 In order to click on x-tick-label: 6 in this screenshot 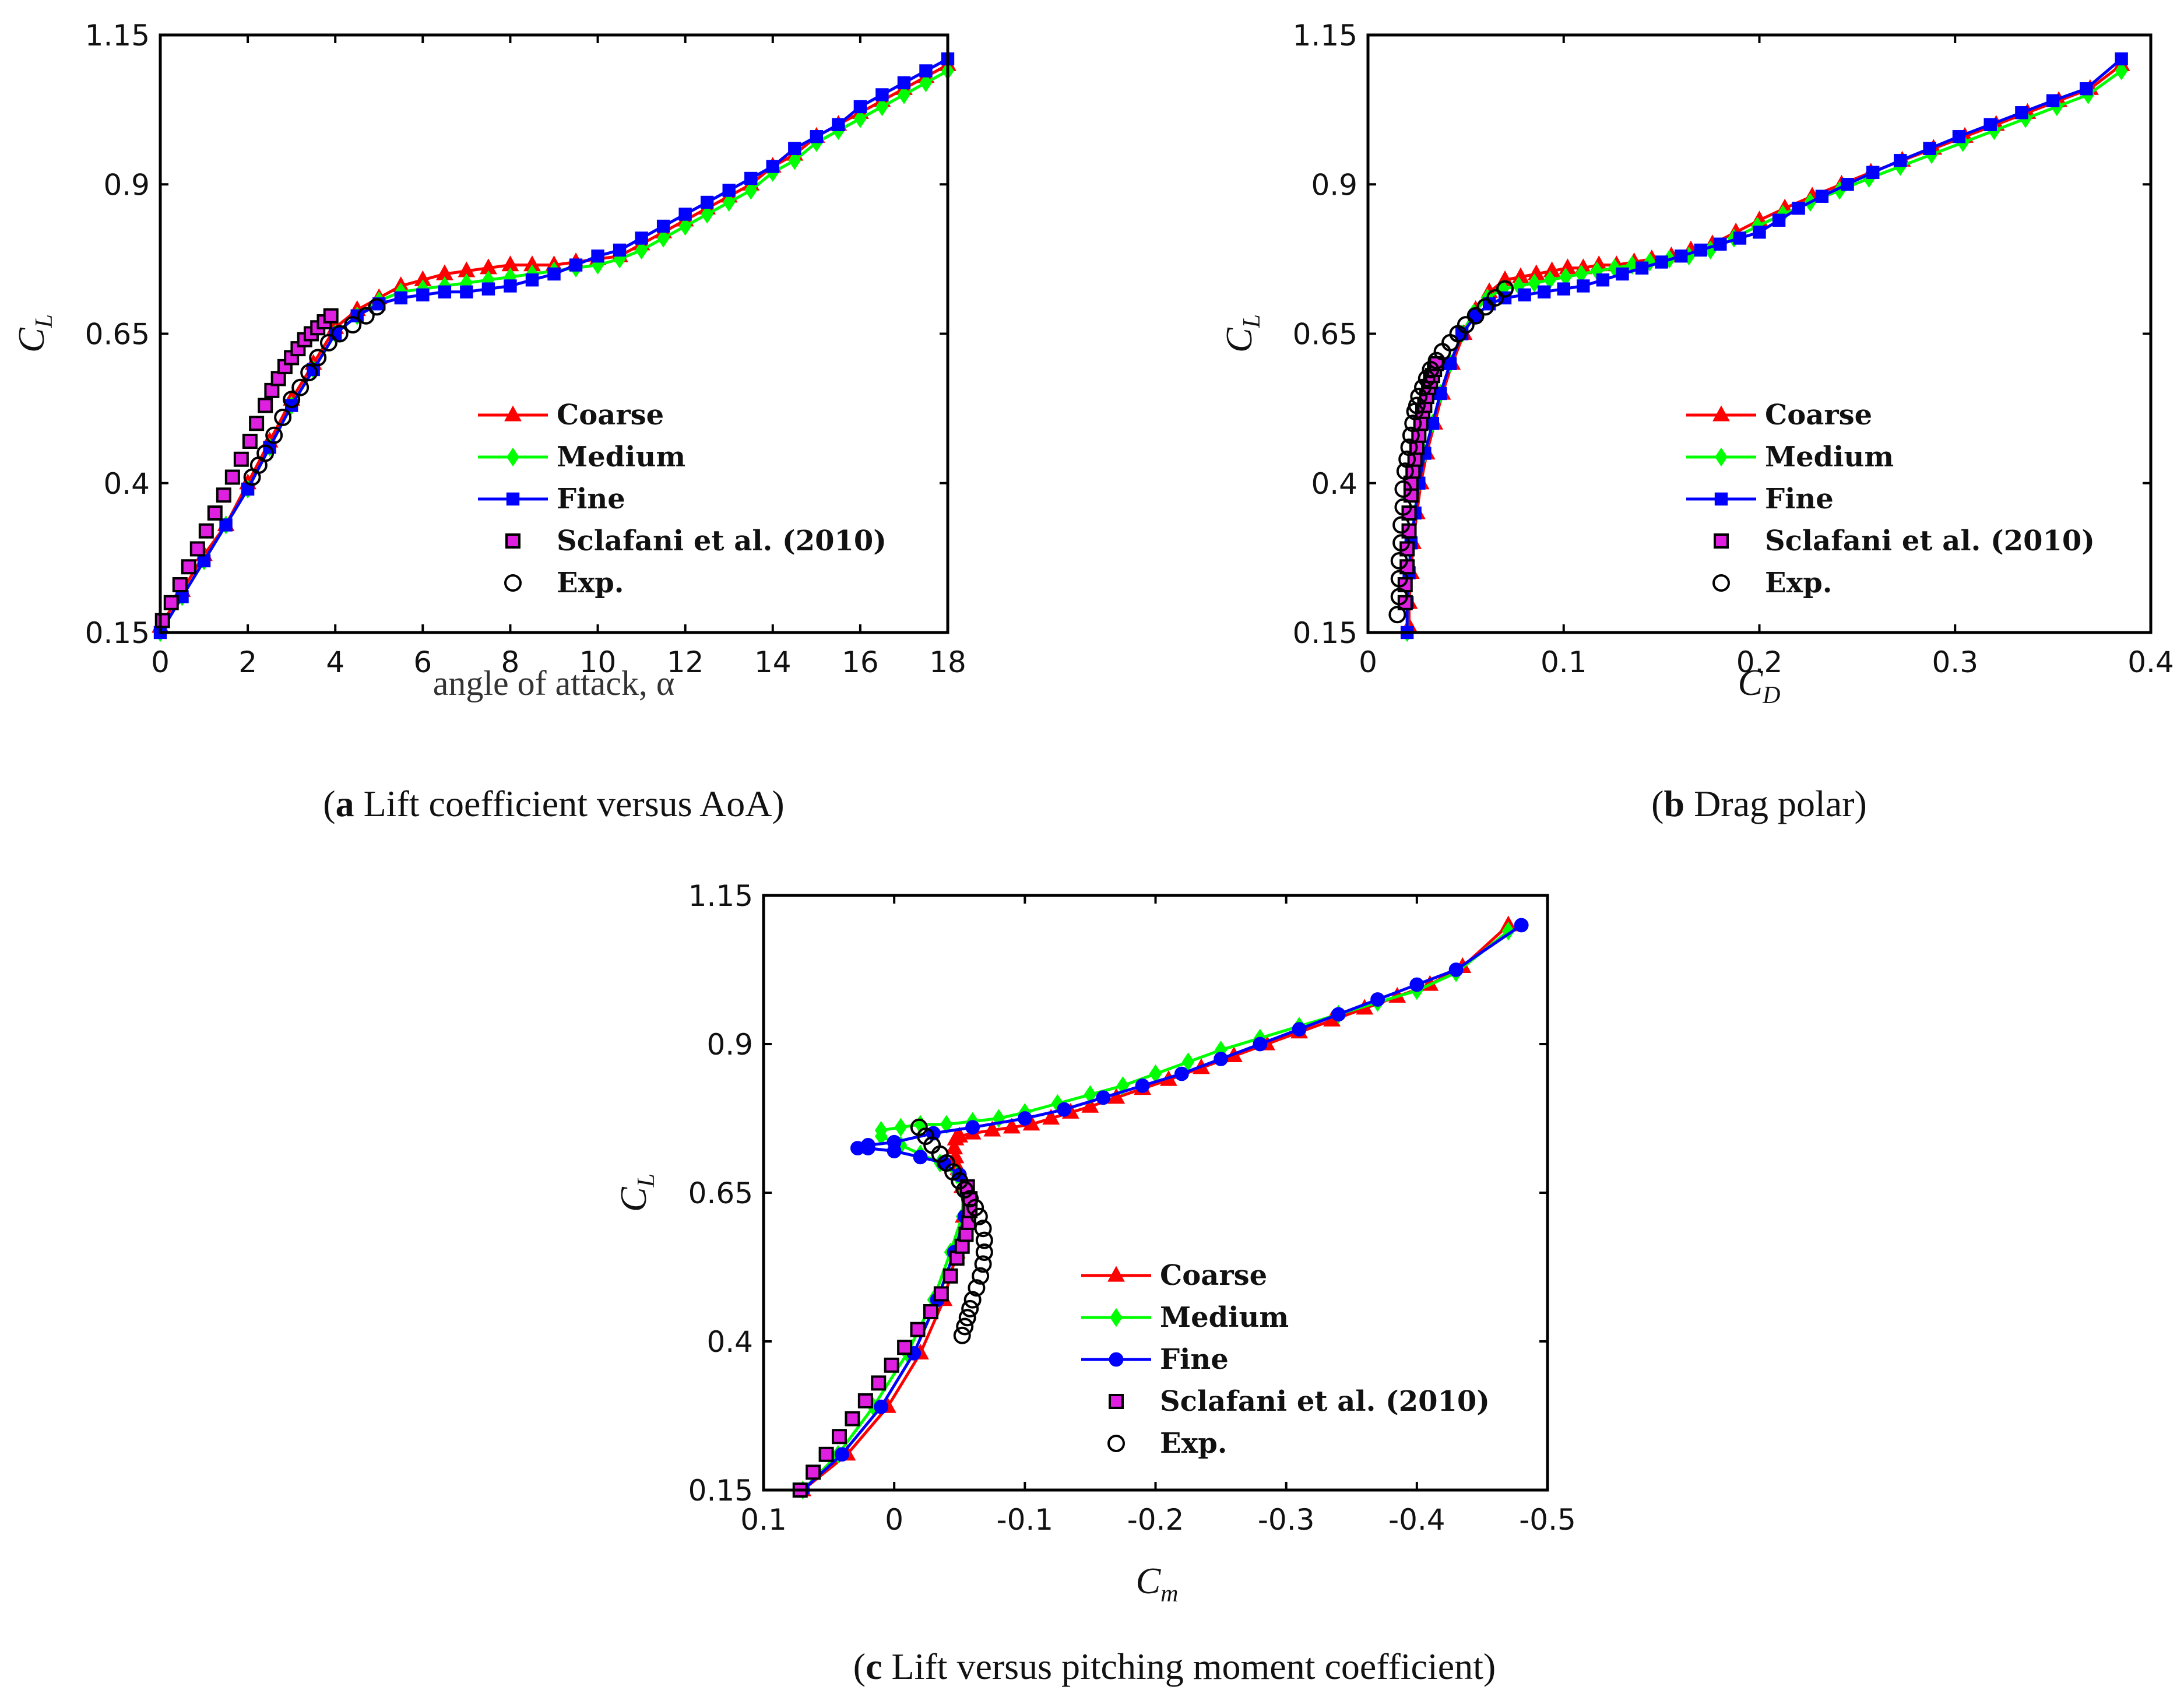, I will do `click(422, 662)`.